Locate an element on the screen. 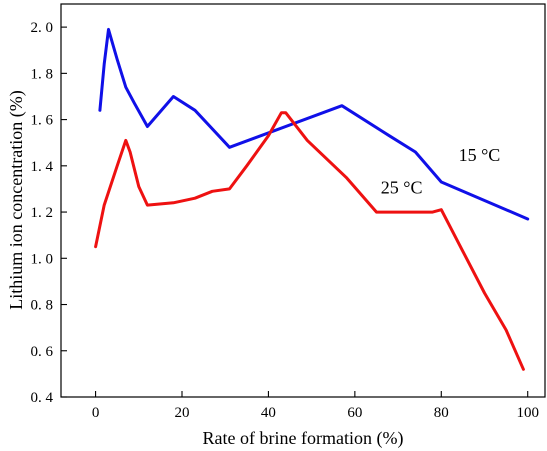  x-tick-label: 20 is located at coordinates (182, 413).